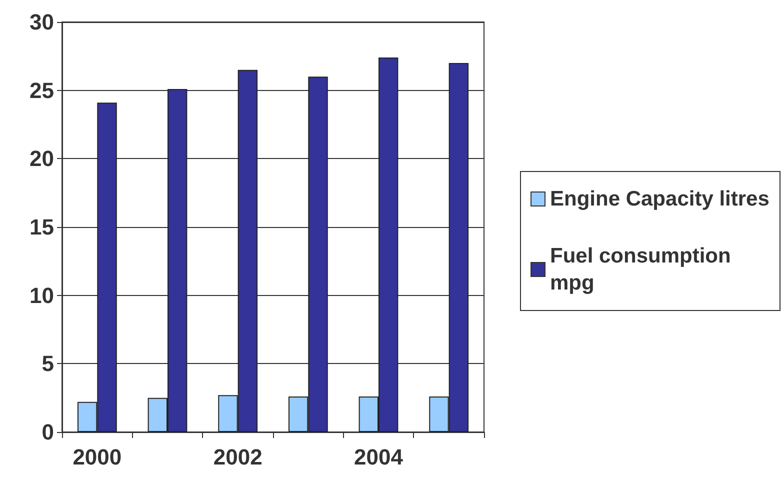 This screenshot has height=482, width=784. What do you see at coordinates (42, 90) in the screenshot?
I see `y-tick-label: 25` at bounding box center [42, 90].